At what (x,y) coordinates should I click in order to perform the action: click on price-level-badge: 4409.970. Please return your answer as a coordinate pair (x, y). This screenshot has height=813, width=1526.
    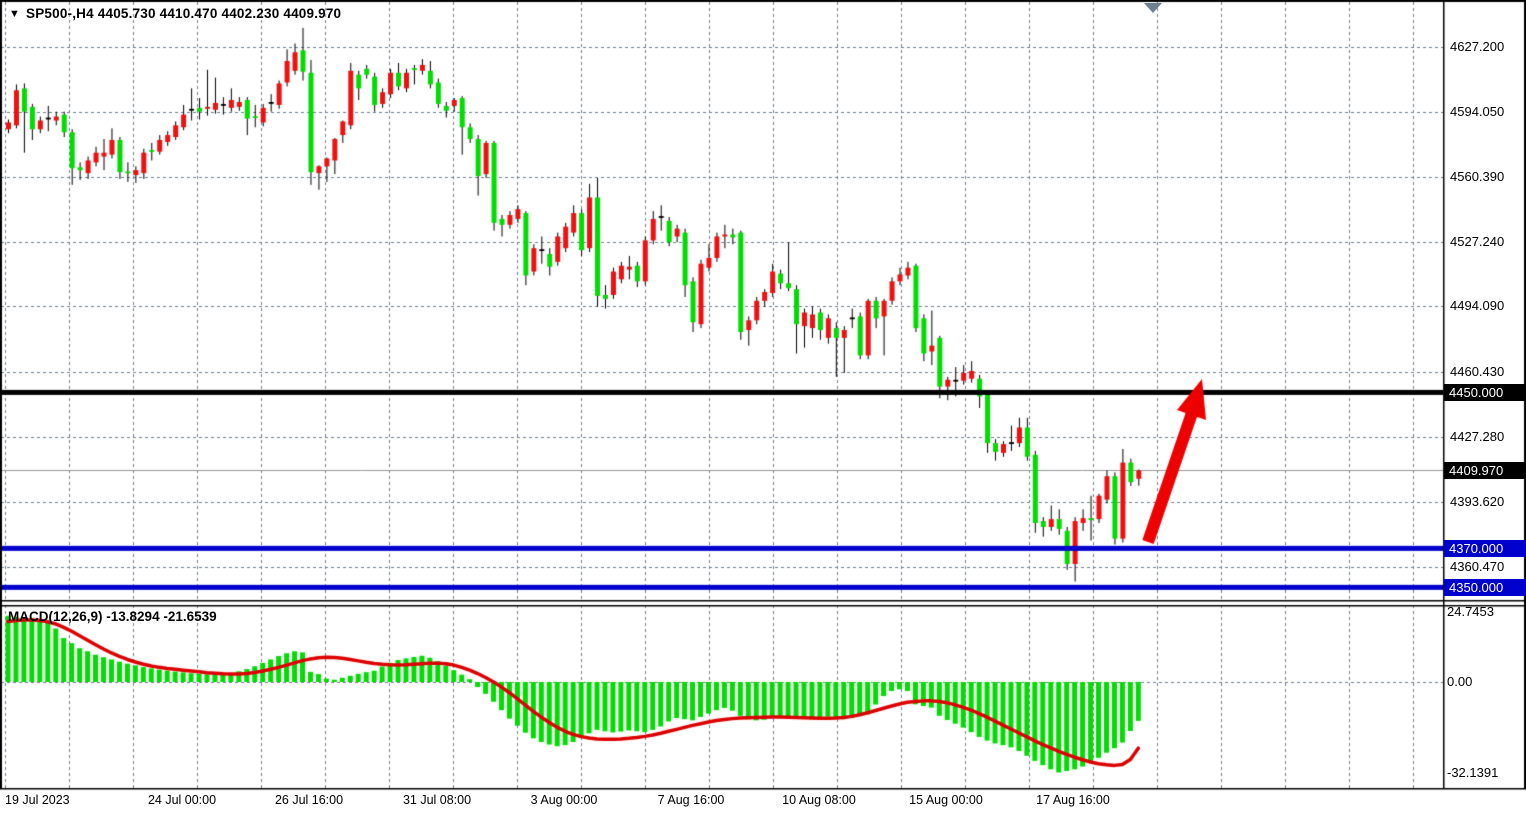
    Looking at the image, I should click on (1485, 471).